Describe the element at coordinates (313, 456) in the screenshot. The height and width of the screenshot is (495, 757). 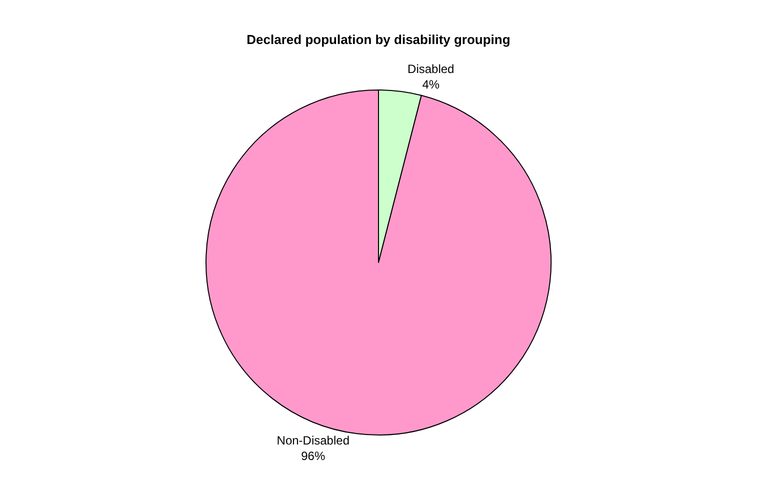
I see `data-label: 96%` at that location.